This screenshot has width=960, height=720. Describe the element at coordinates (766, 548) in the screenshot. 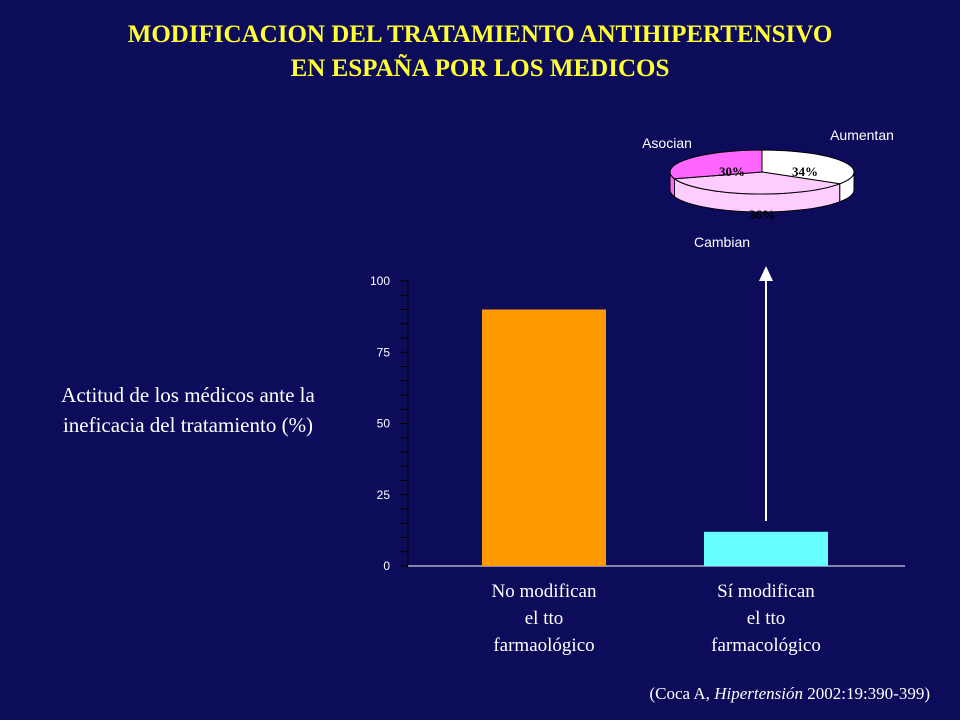

I see `bar-si-modifican` at that location.